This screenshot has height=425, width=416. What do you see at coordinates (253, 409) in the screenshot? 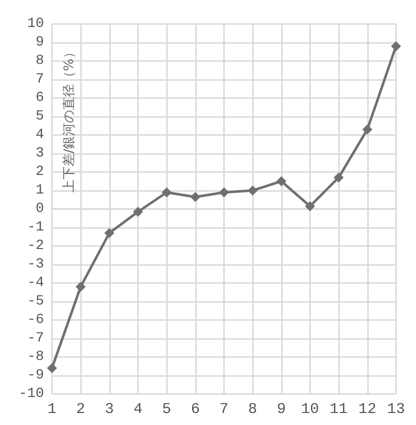
I see `x-tick-label: 8` at bounding box center [253, 409].